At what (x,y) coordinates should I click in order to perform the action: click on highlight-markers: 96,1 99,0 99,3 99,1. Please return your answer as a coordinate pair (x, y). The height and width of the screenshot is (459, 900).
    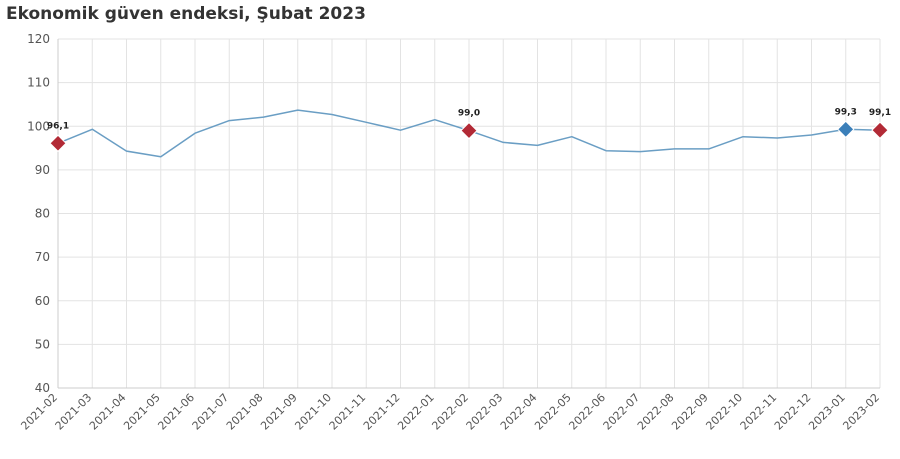
    Looking at the image, I should click on (469, 129).